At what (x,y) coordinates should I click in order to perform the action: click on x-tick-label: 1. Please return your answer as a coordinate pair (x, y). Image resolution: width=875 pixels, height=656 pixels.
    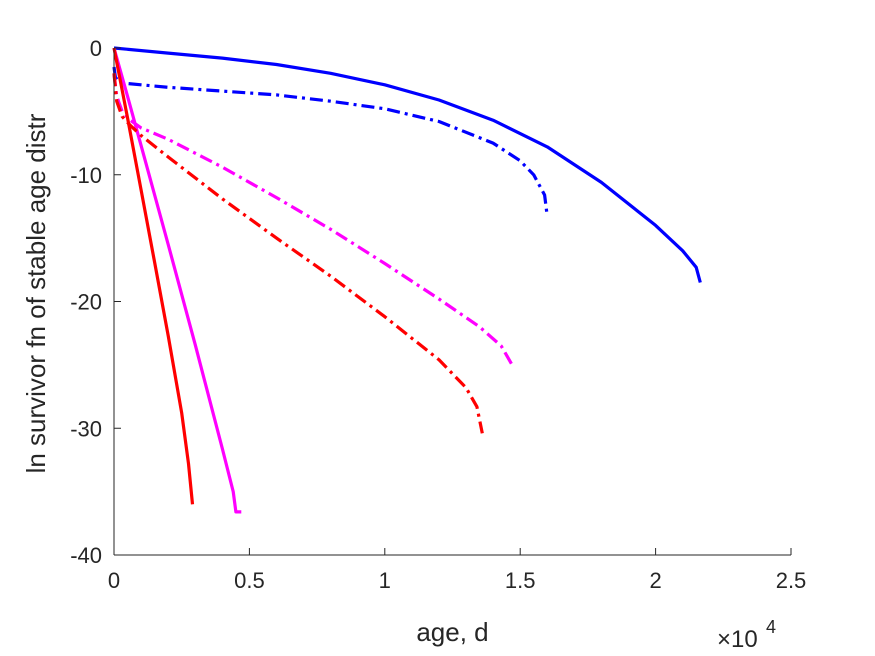
    Looking at the image, I should click on (385, 580).